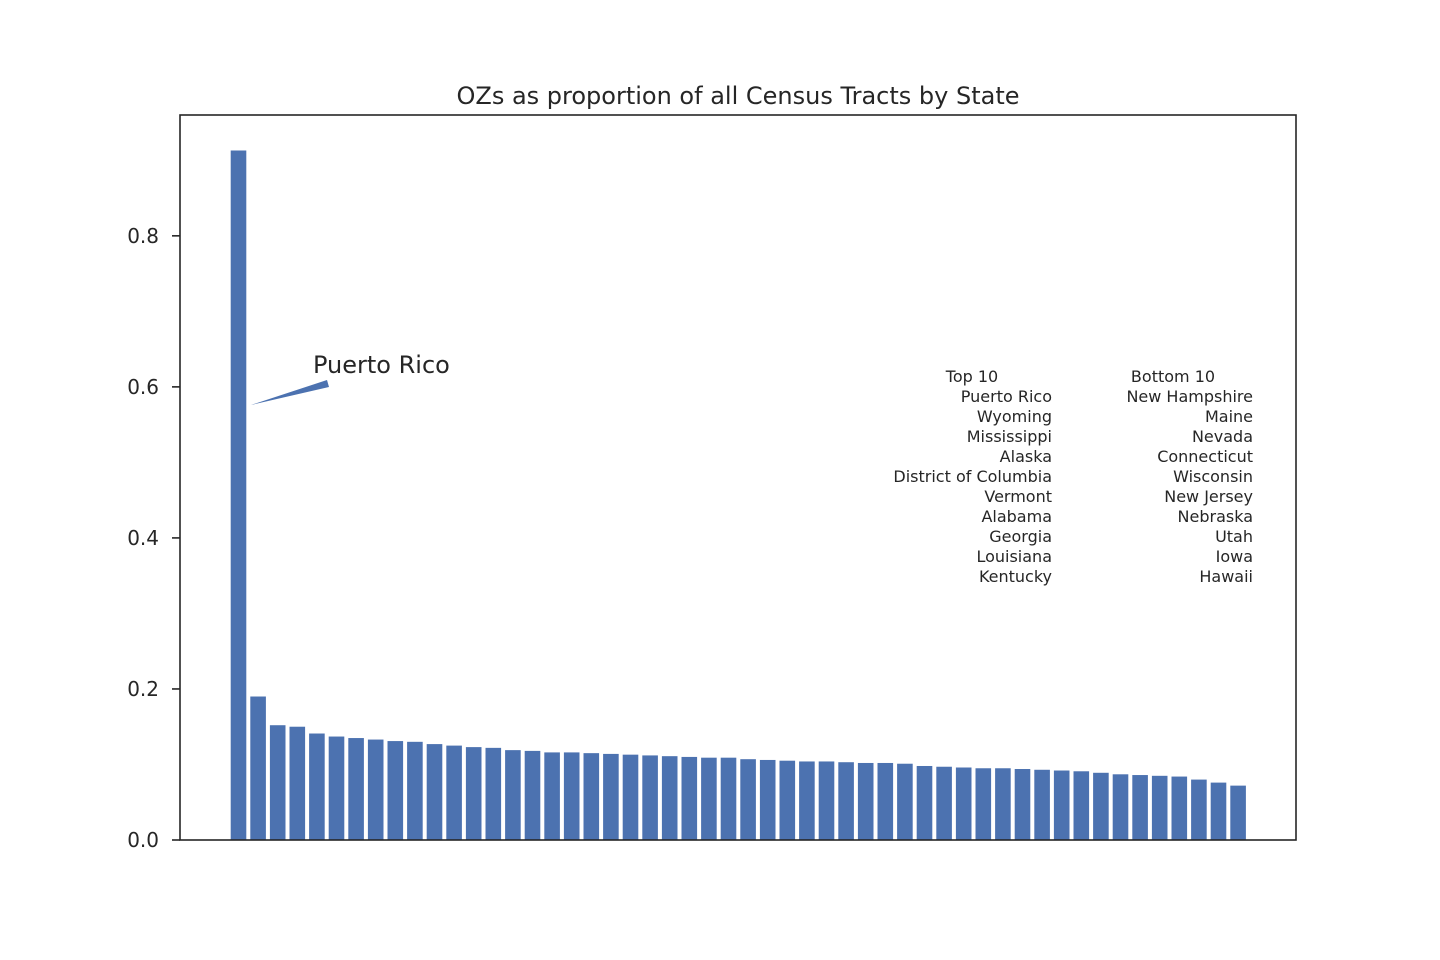 The height and width of the screenshot is (960, 1440). I want to click on bottom10-heading: Bottom 10, so click(1173, 376).